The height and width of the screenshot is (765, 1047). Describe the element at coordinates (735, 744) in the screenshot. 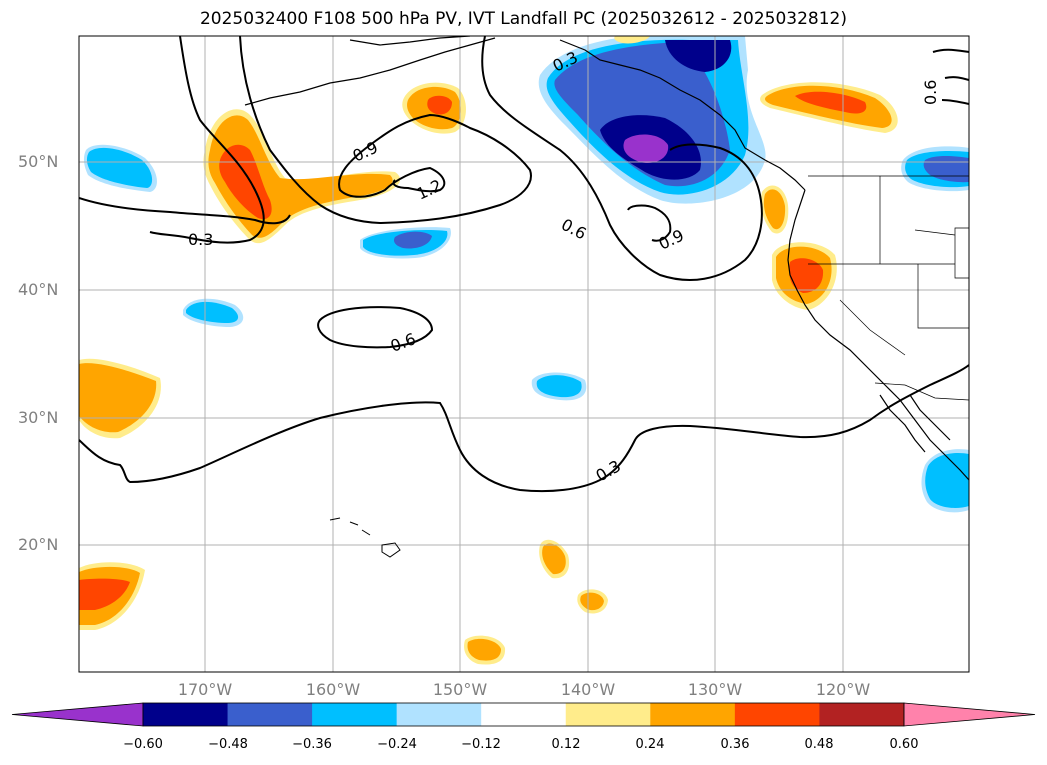

I see `colorbar-tick: 0.36` at that location.